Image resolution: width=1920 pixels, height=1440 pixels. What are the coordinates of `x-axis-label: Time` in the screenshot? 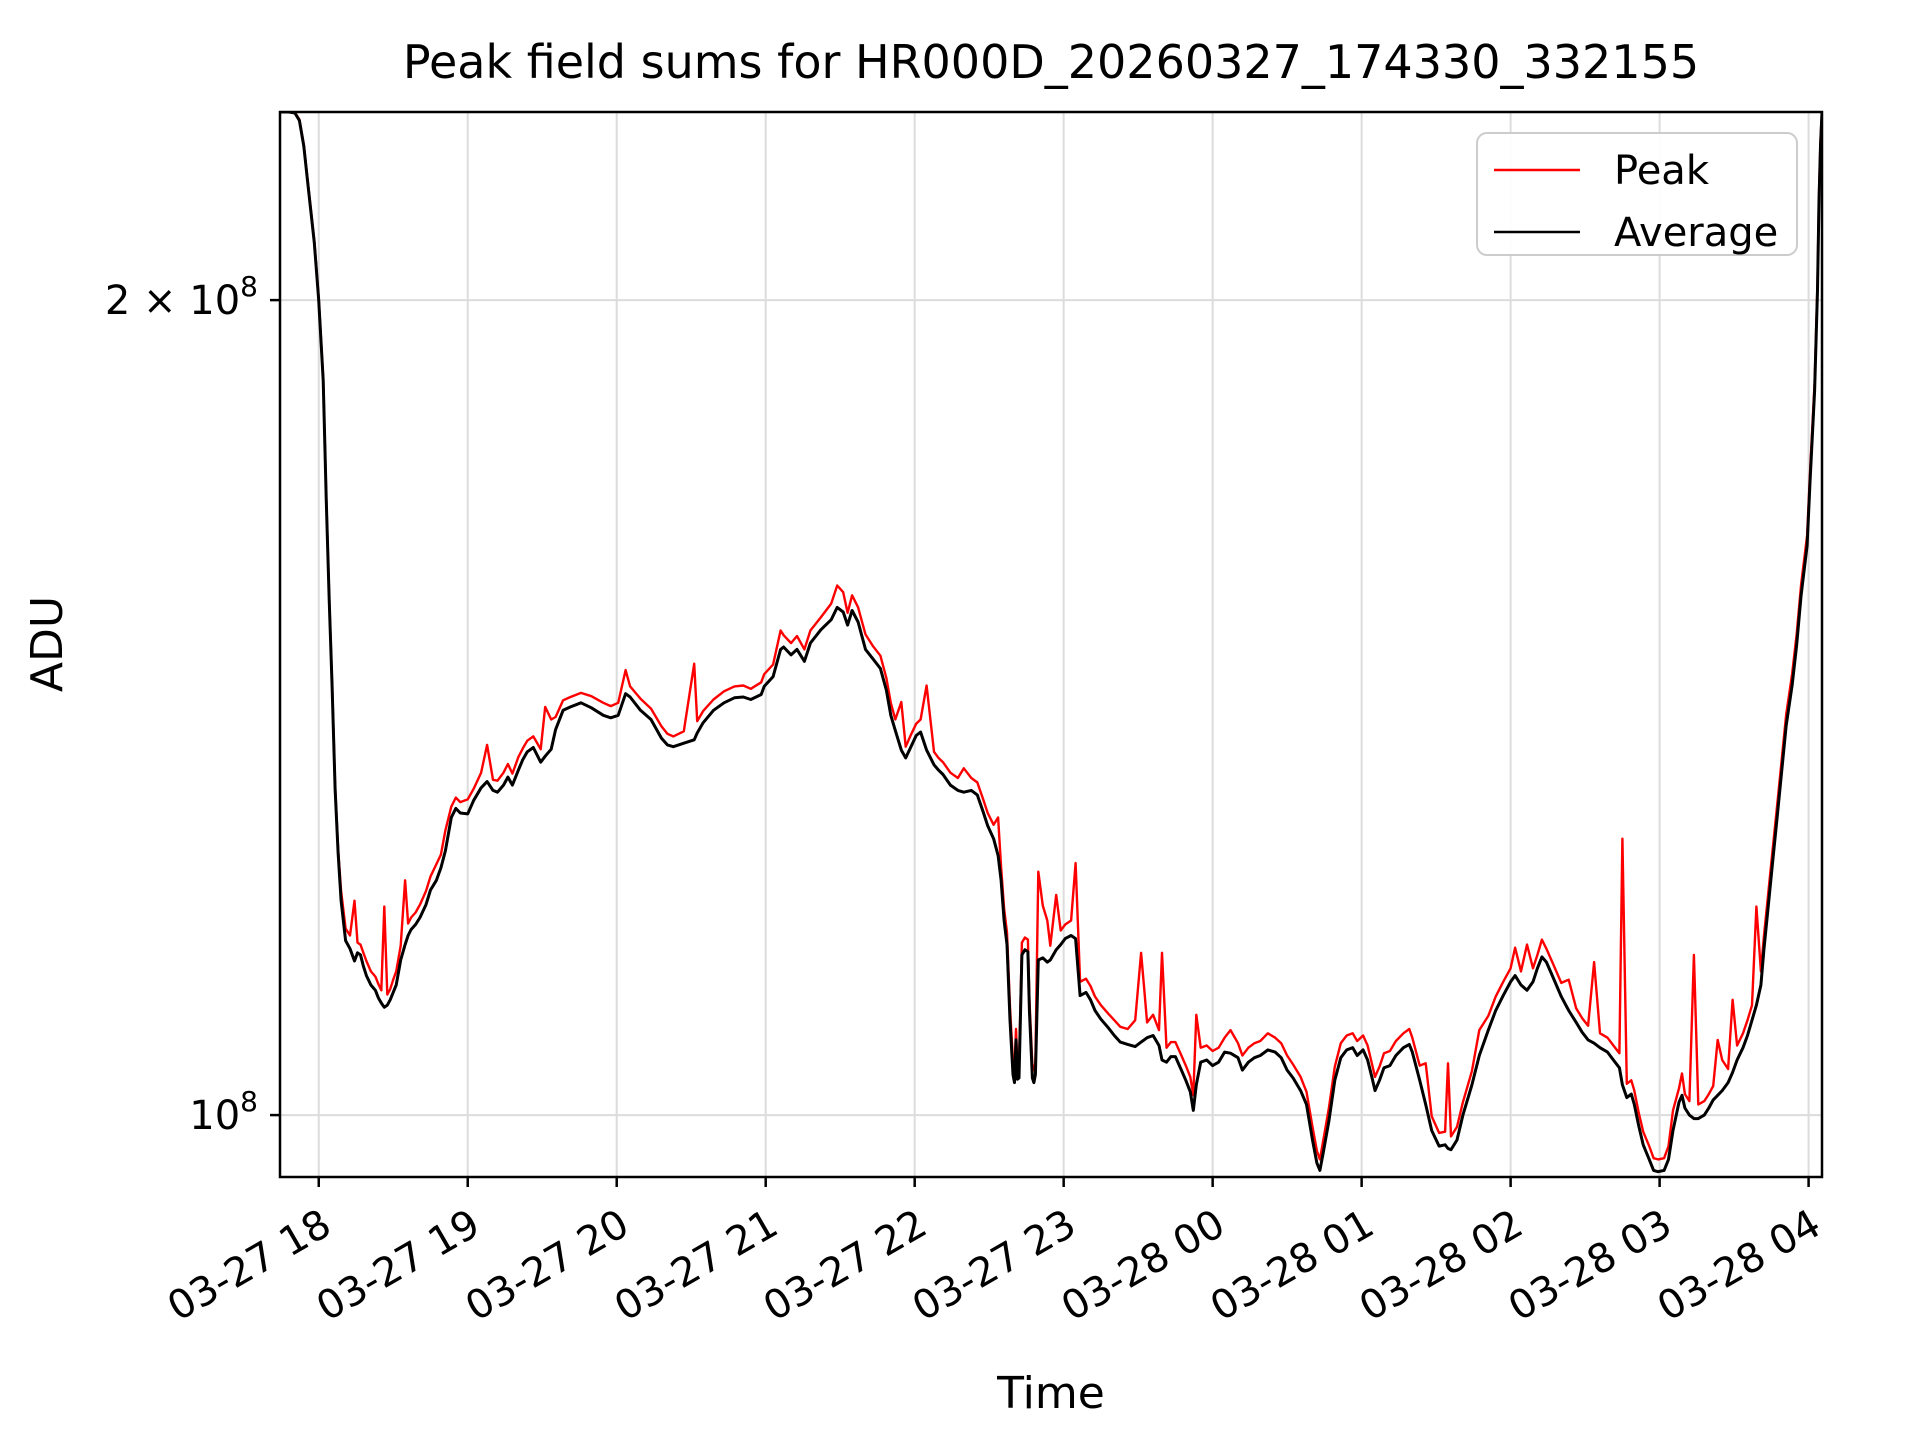 It's located at (1050, 1393).